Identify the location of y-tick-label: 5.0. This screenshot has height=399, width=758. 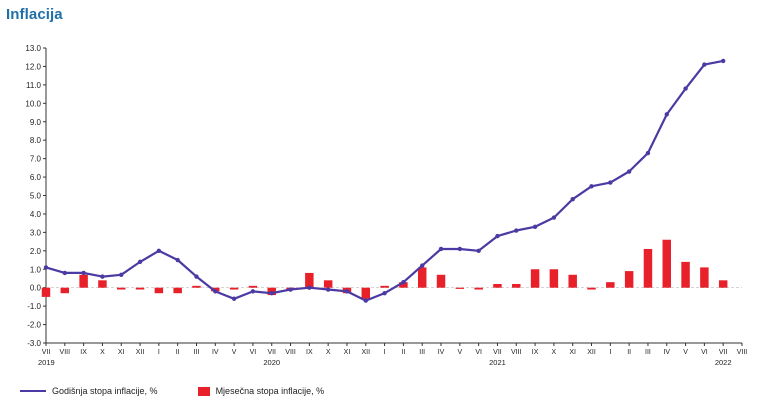
(36, 196).